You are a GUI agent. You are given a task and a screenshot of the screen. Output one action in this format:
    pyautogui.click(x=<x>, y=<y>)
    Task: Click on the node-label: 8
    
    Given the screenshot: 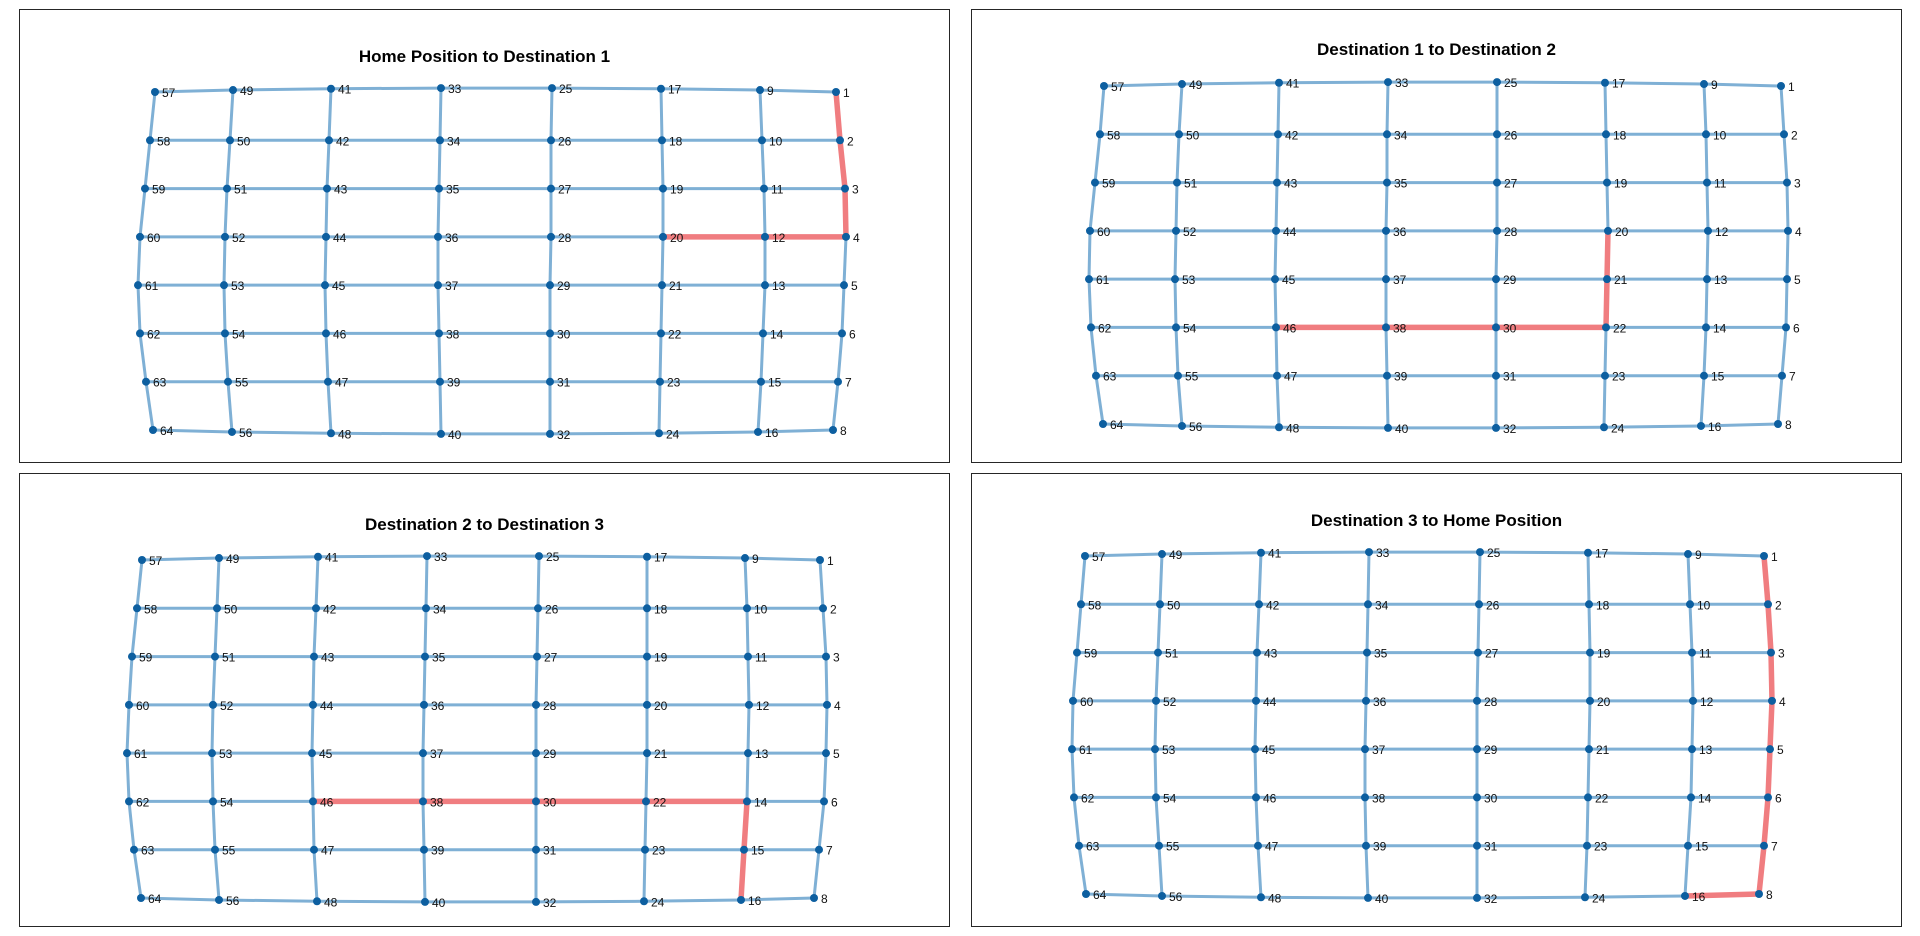 What is the action you would take?
    pyautogui.click(x=1788, y=425)
    